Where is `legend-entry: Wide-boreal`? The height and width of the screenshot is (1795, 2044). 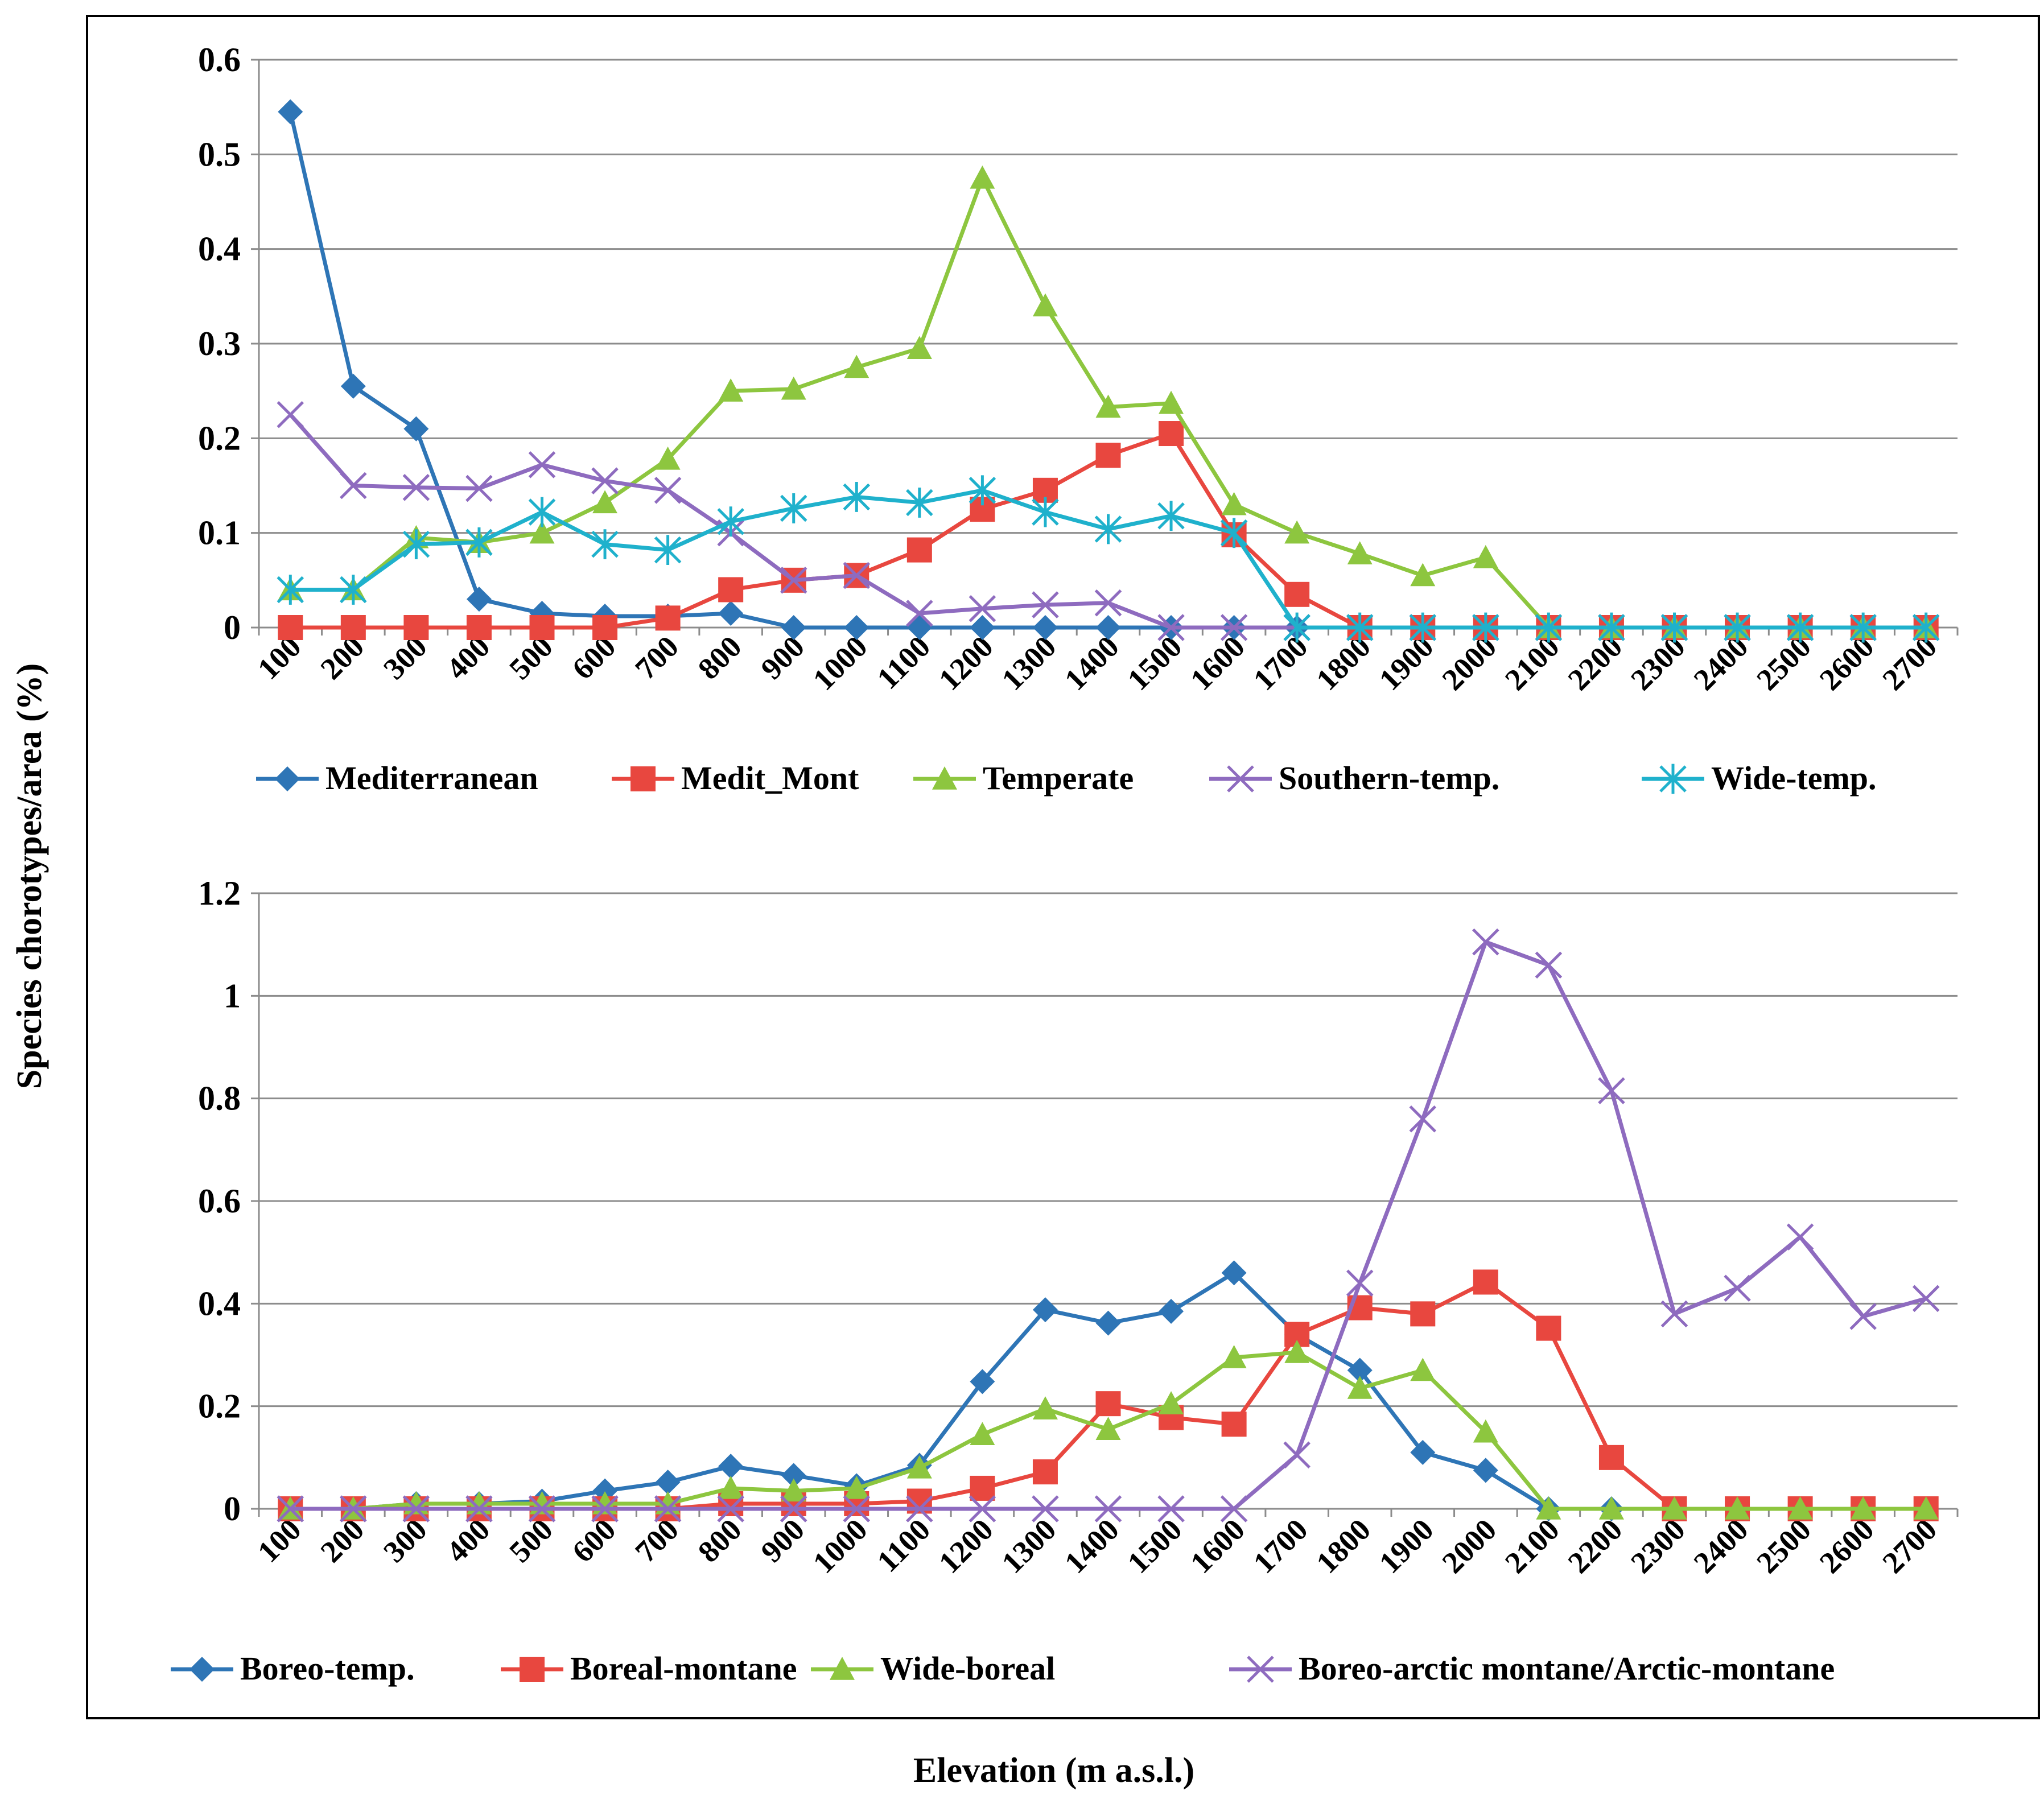
legend-entry: Wide-boreal is located at coordinates (933, 1669).